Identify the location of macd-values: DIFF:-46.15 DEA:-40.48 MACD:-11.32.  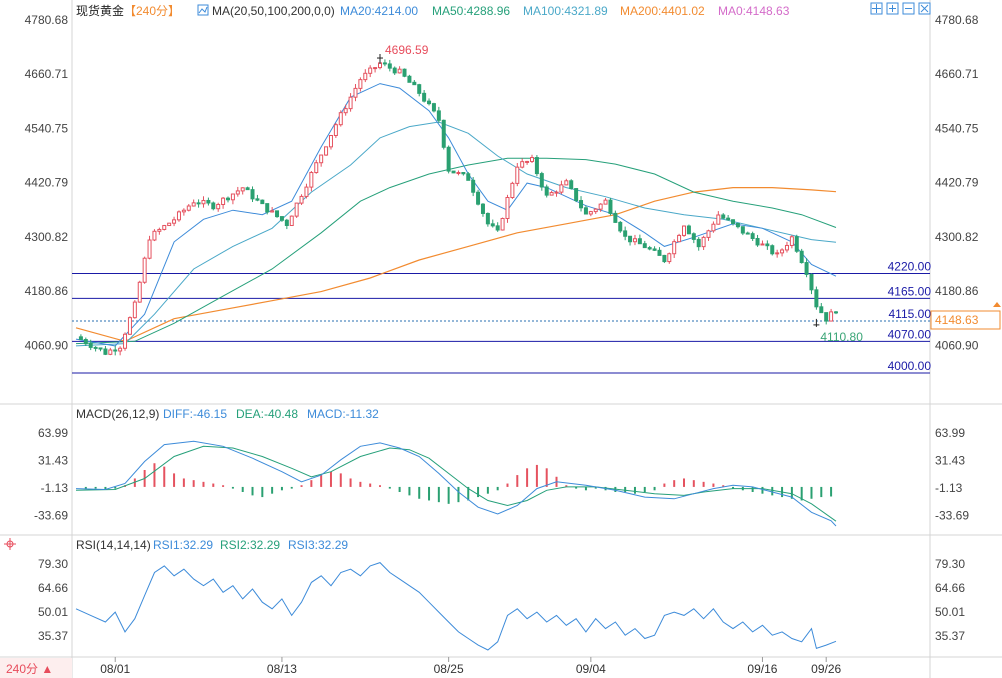
(271, 414).